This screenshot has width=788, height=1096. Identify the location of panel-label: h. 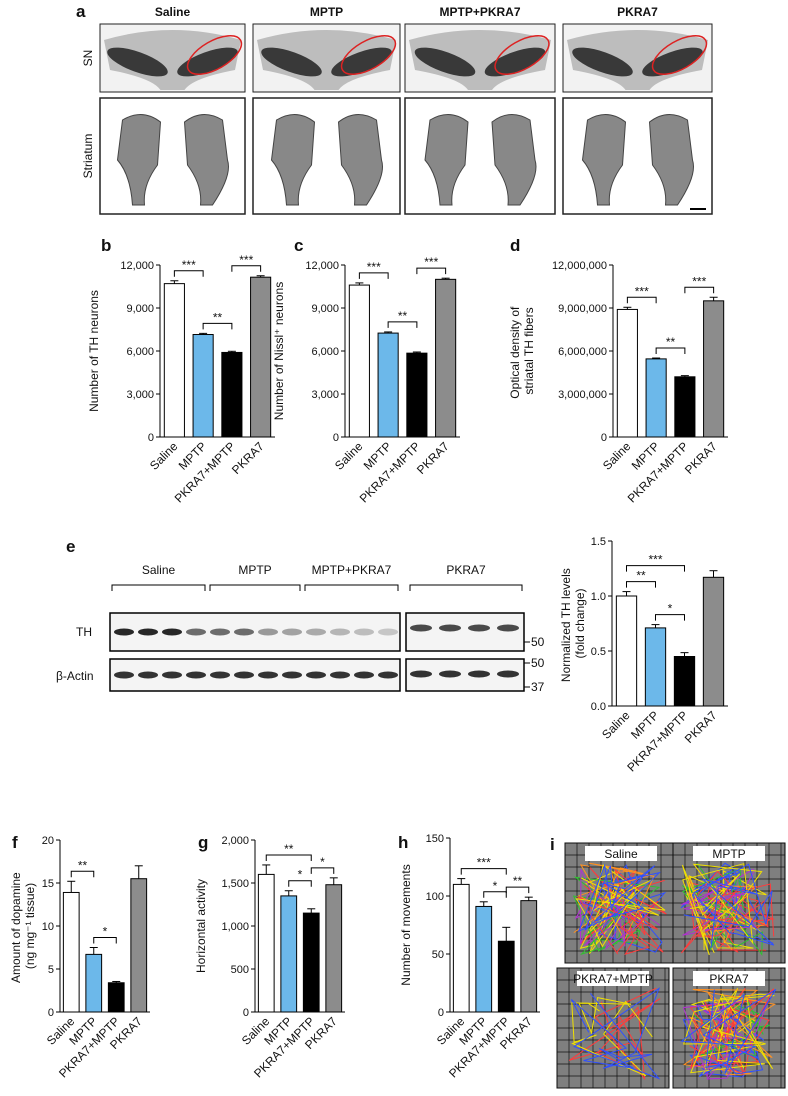
(403, 842).